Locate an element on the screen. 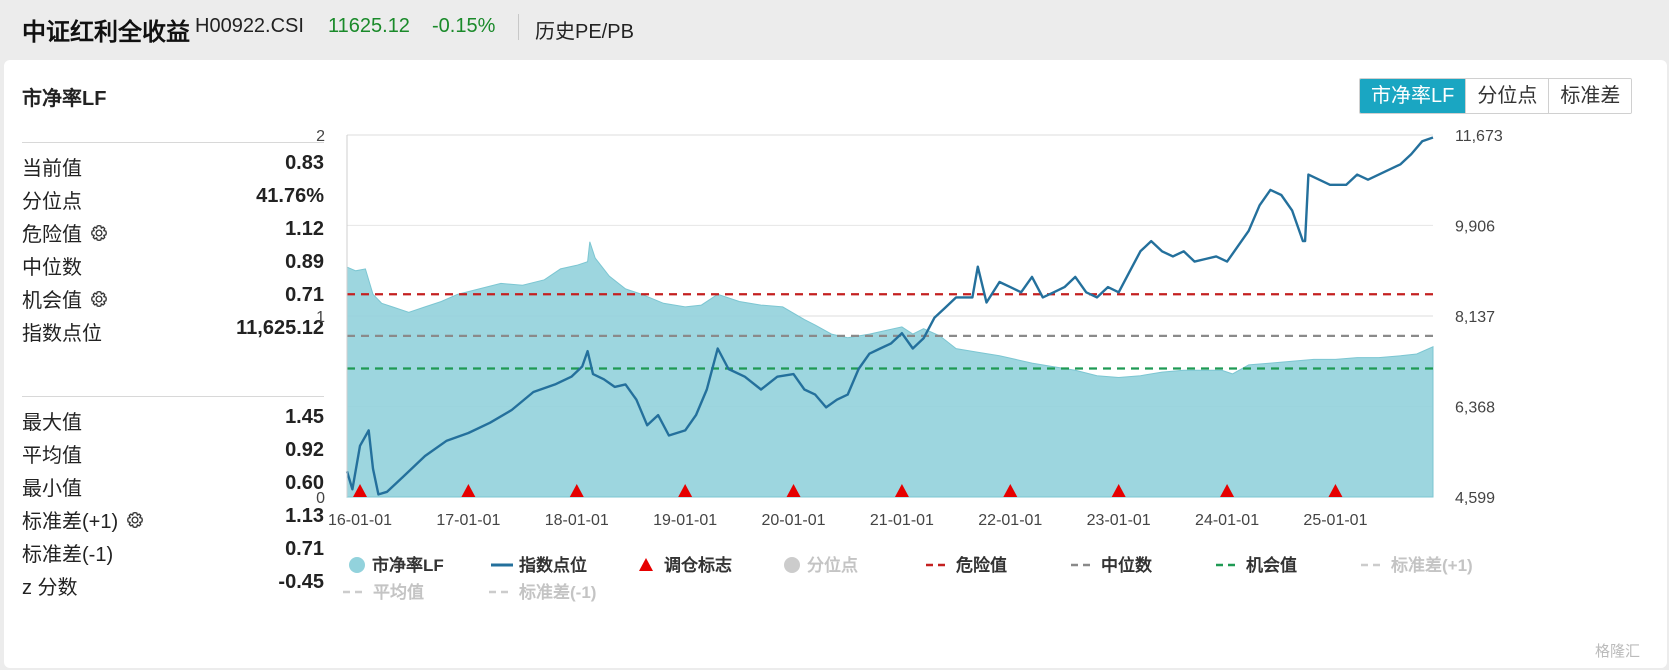 The width and height of the screenshot is (1669, 670). legend-label: 标准差(-1) is located at coordinates (557, 592).